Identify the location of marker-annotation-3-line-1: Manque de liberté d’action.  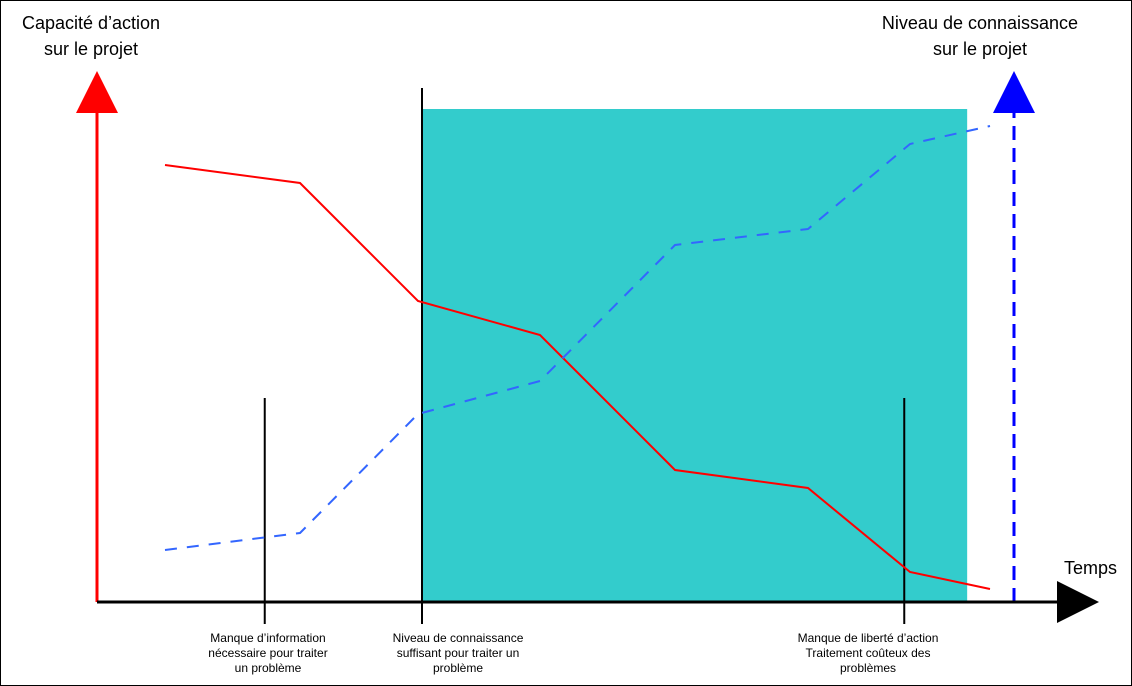
(868, 638).